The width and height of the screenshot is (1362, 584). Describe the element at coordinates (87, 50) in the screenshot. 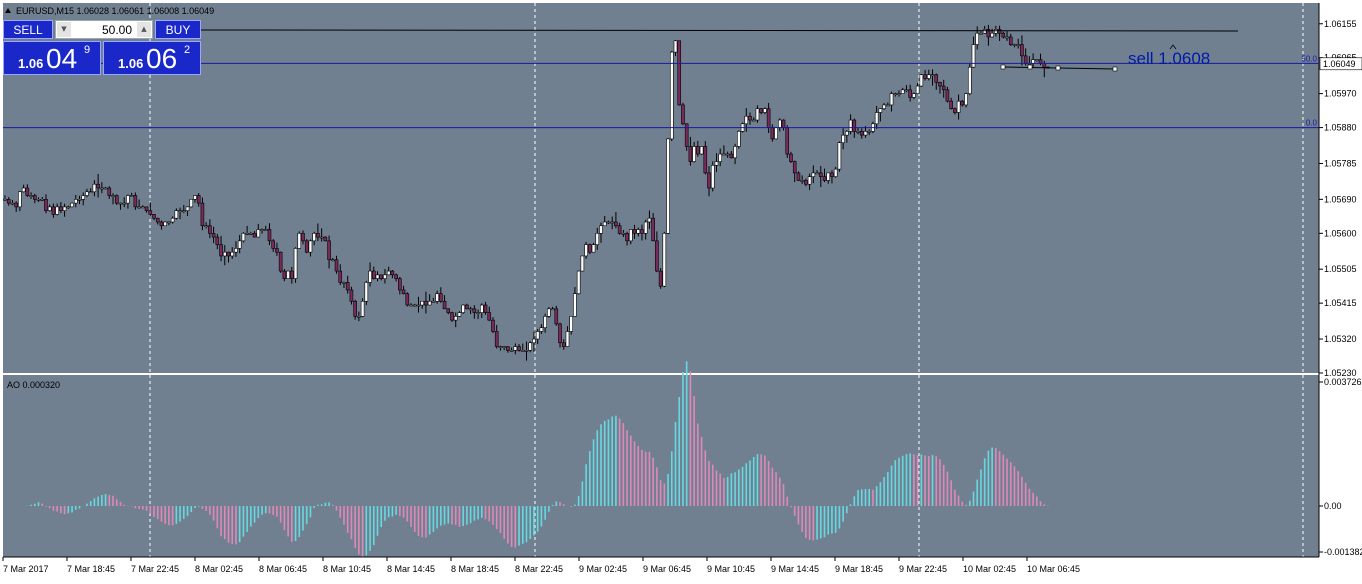

I see `sell-price-fraction: 9` at that location.